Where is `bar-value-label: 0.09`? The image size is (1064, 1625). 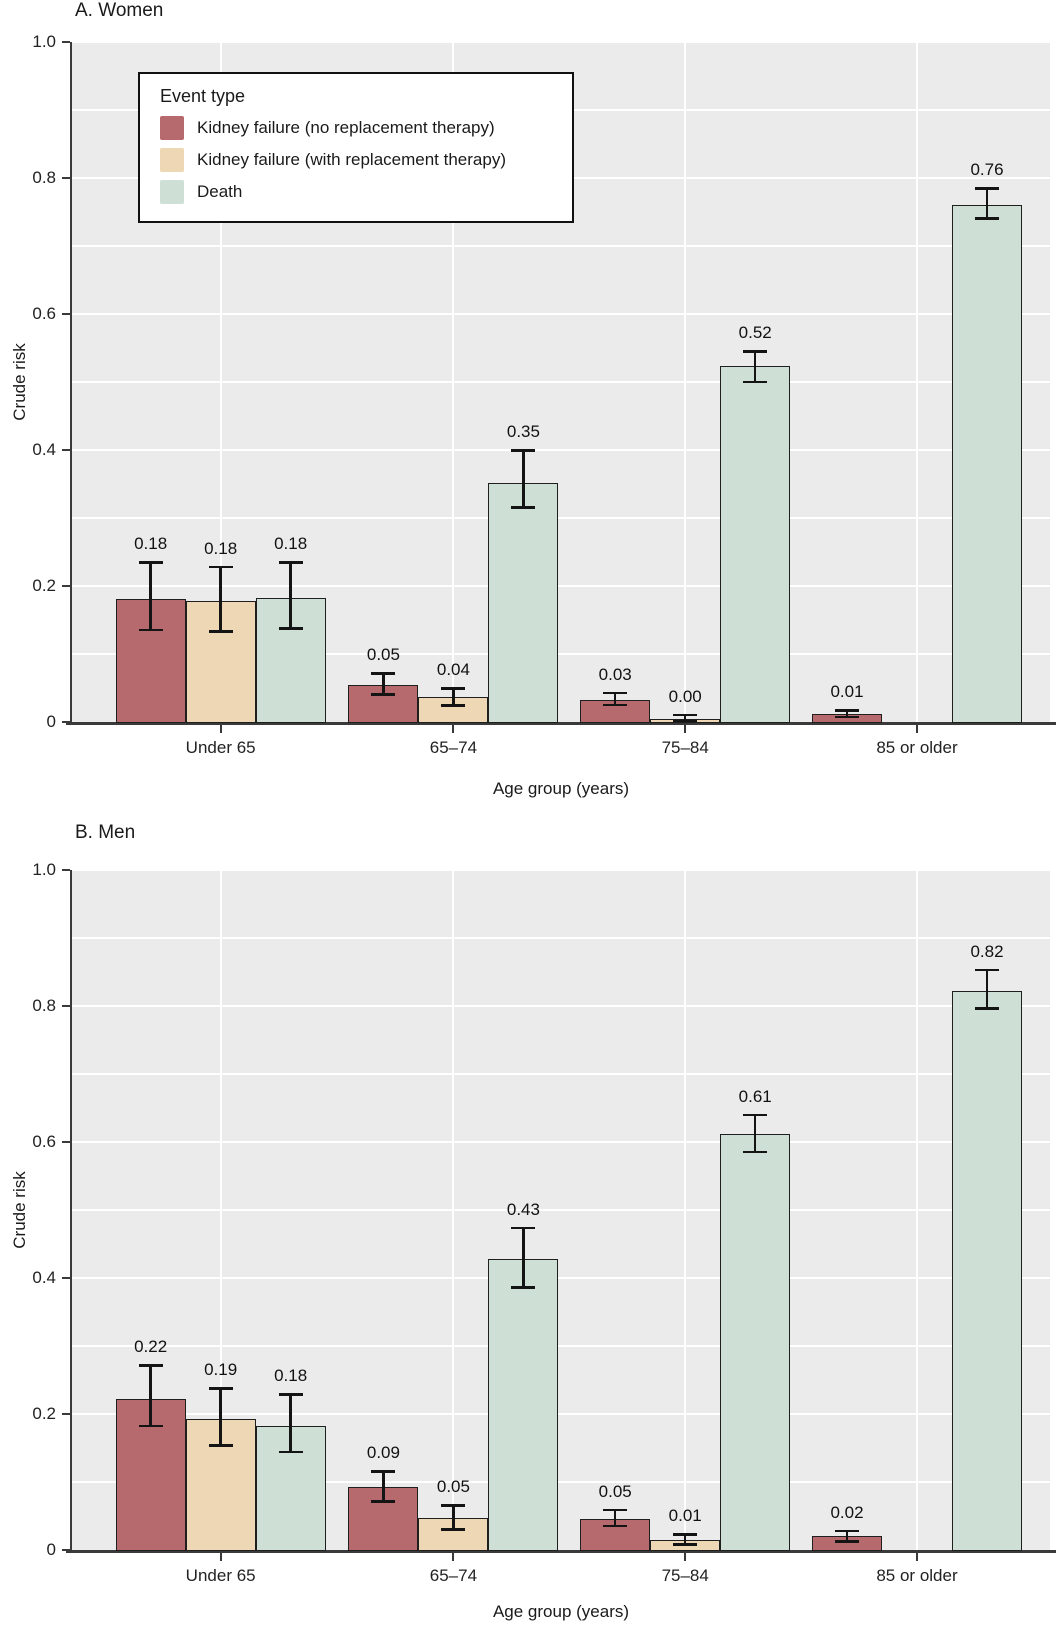 bar-value-label: 0.09 is located at coordinates (383, 1453).